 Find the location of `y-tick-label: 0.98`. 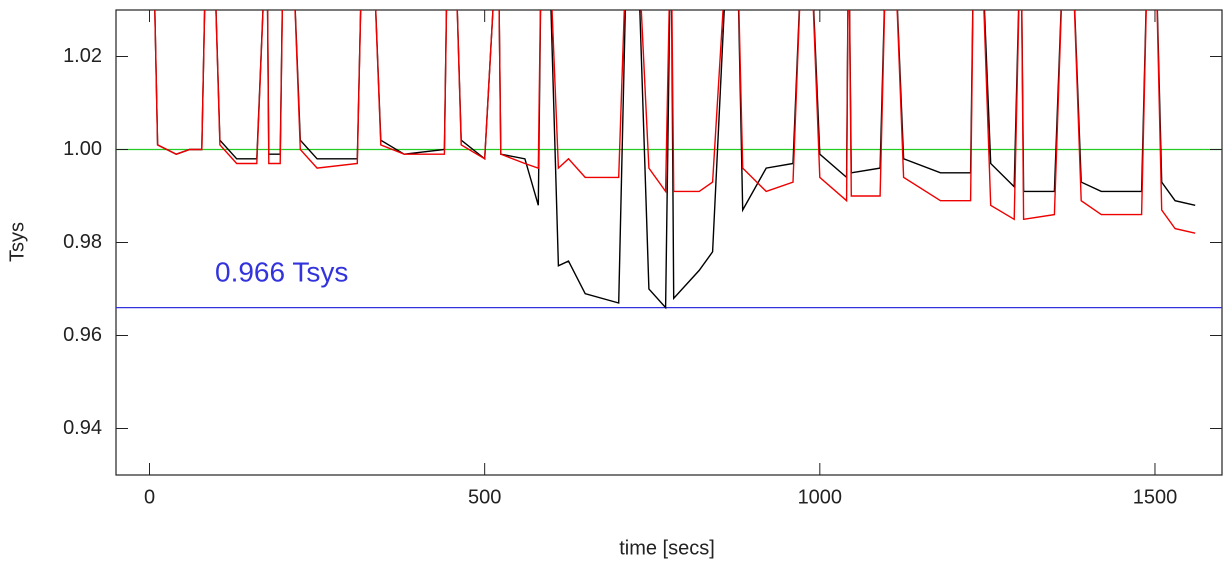

y-tick-label: 0.98 is located at coordinates (82, 242).